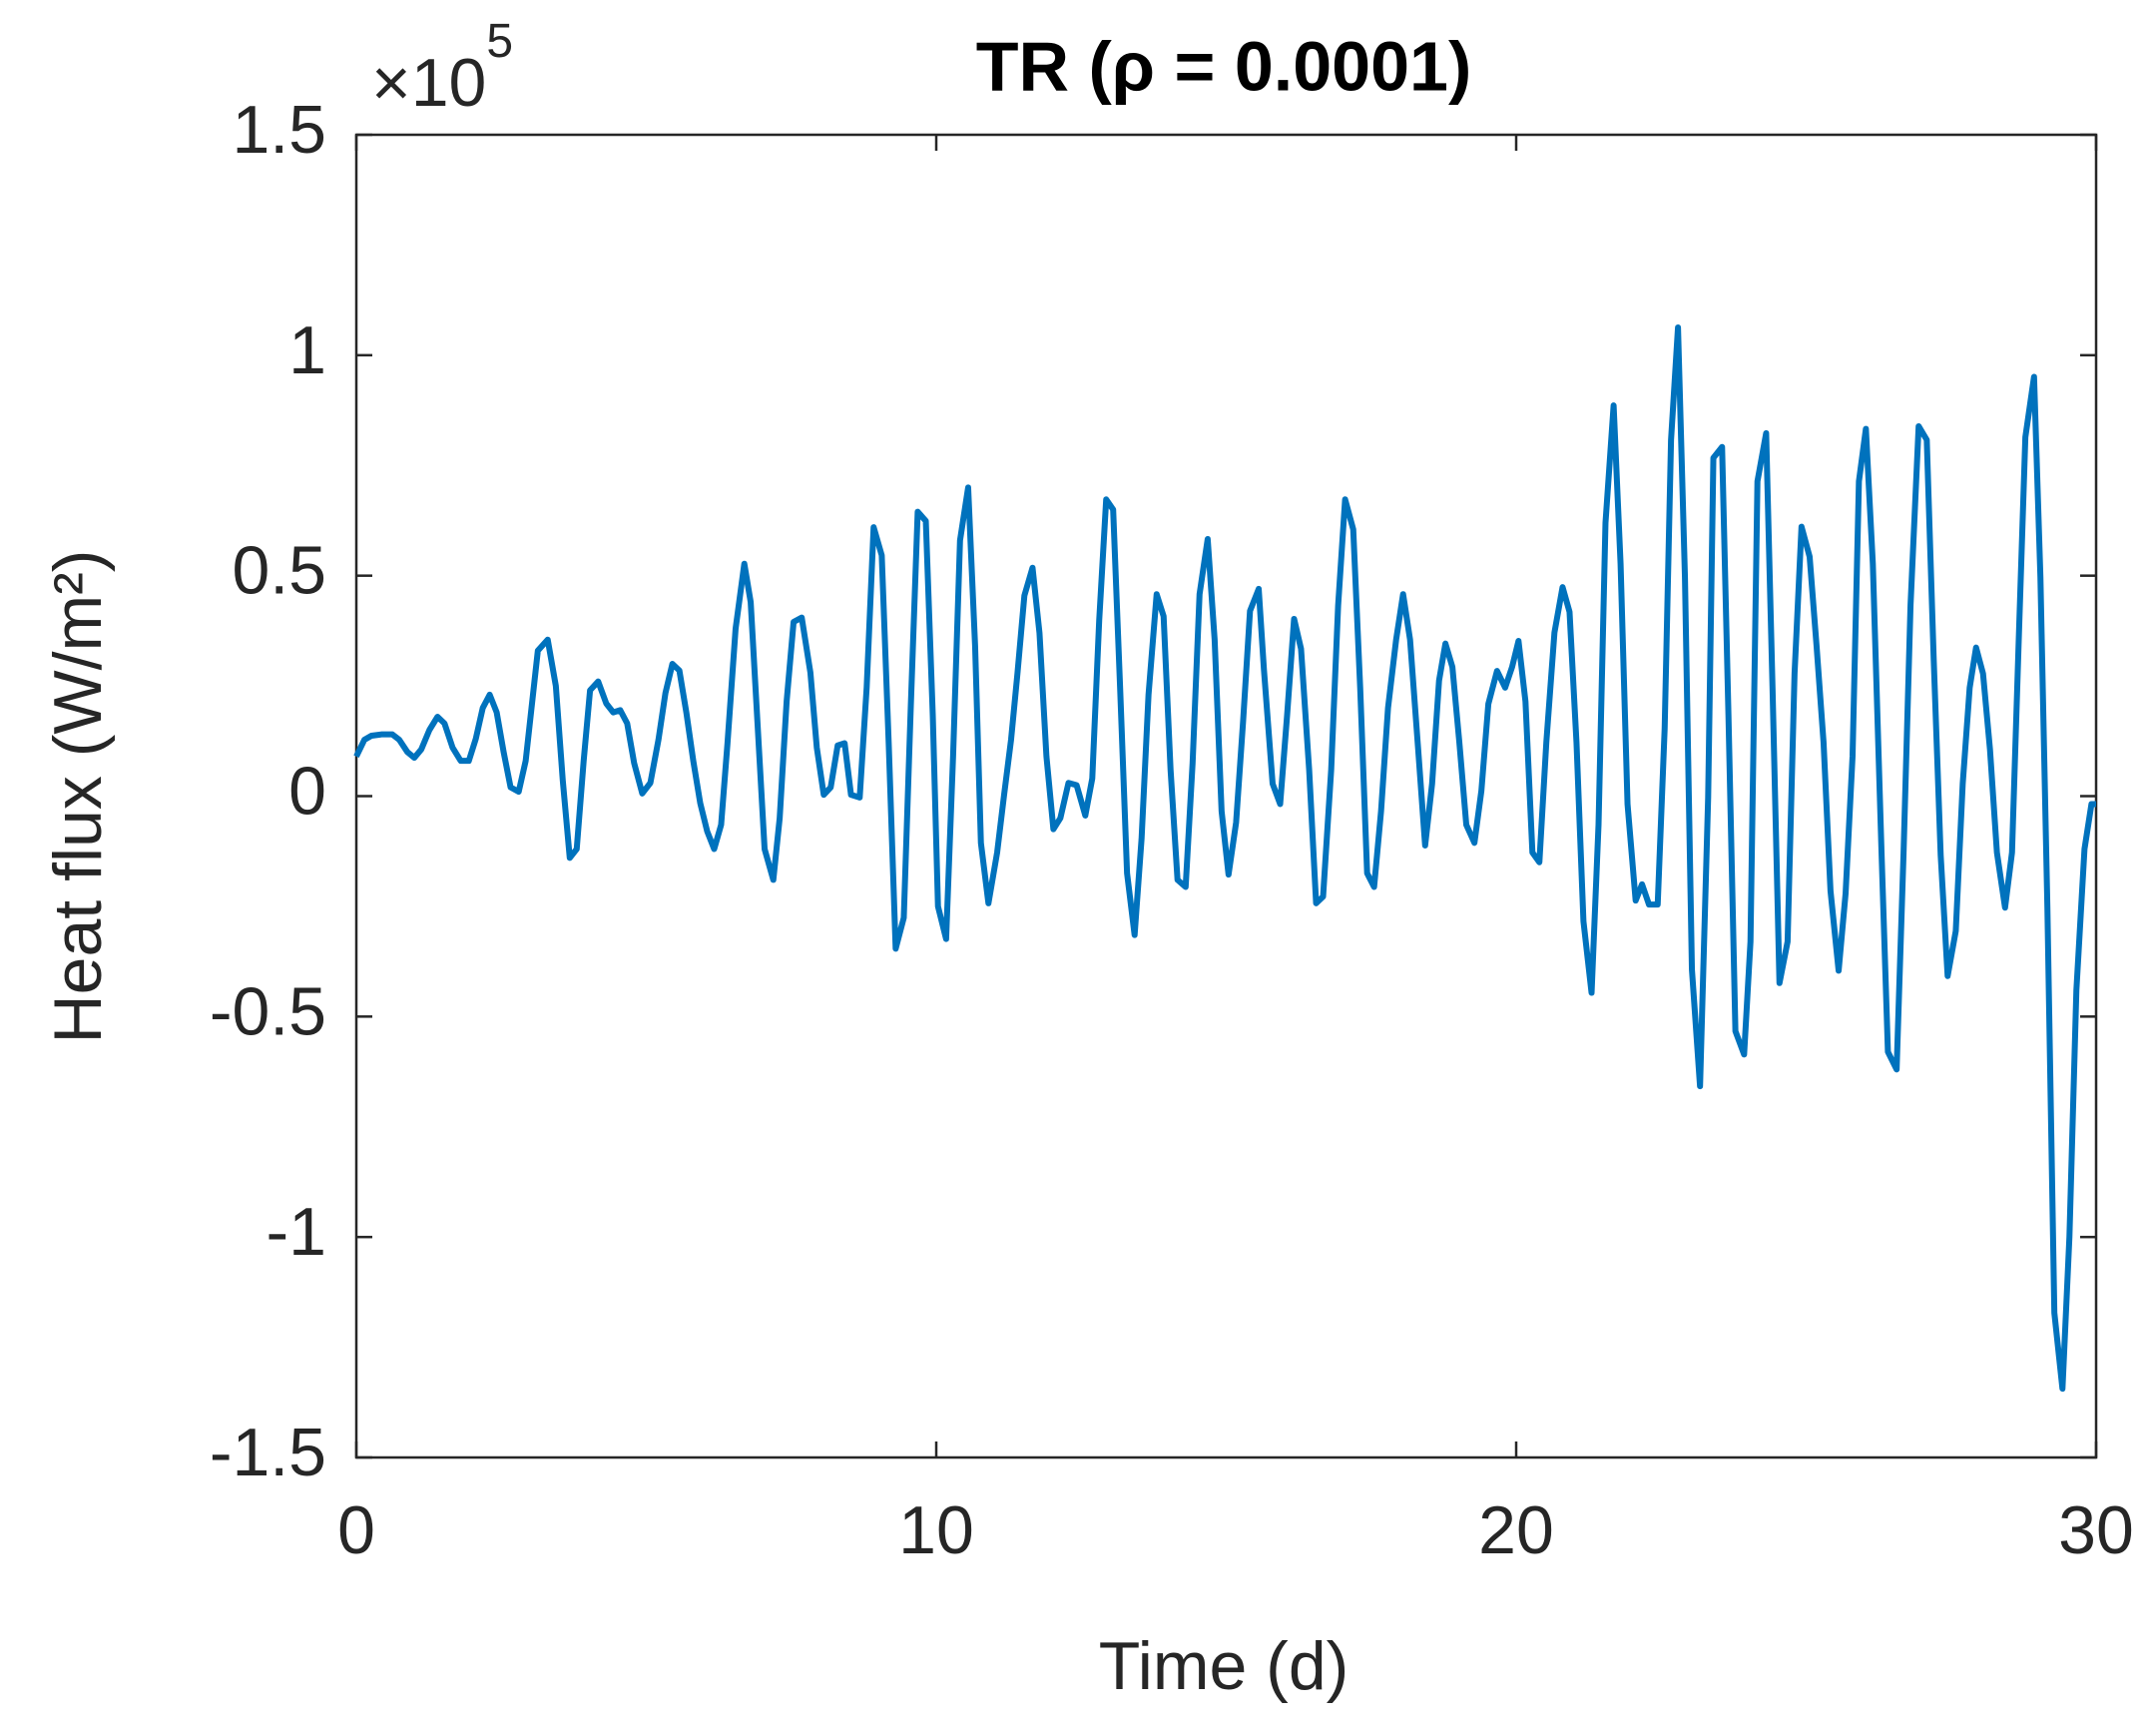 The height and width of the screenshot is (1732, 2156). What do you see at coordinates (356, 1530) in the screenshot?
I see `x-tick-label: 0` at bounding box center [356, 1530].